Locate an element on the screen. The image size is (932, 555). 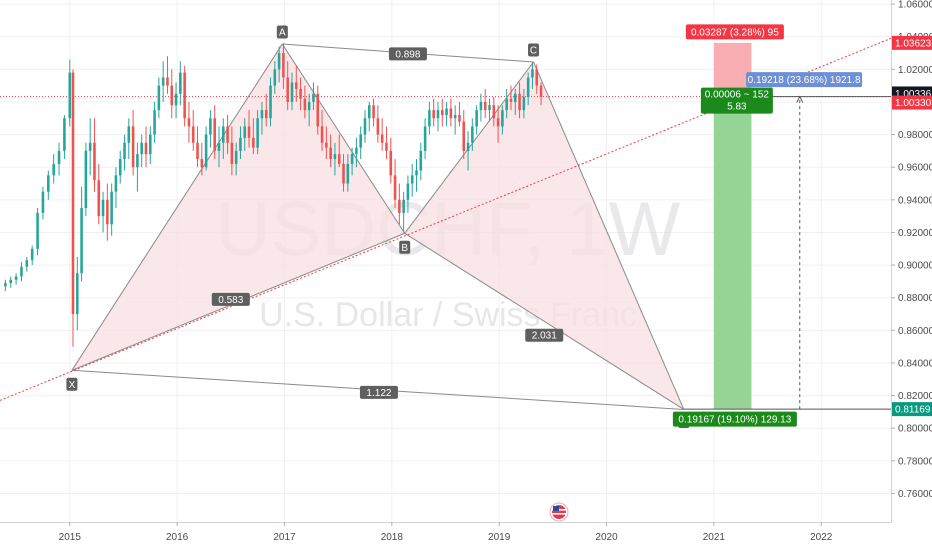
price-label: 1.03623 is located at coordinates (912, 42).